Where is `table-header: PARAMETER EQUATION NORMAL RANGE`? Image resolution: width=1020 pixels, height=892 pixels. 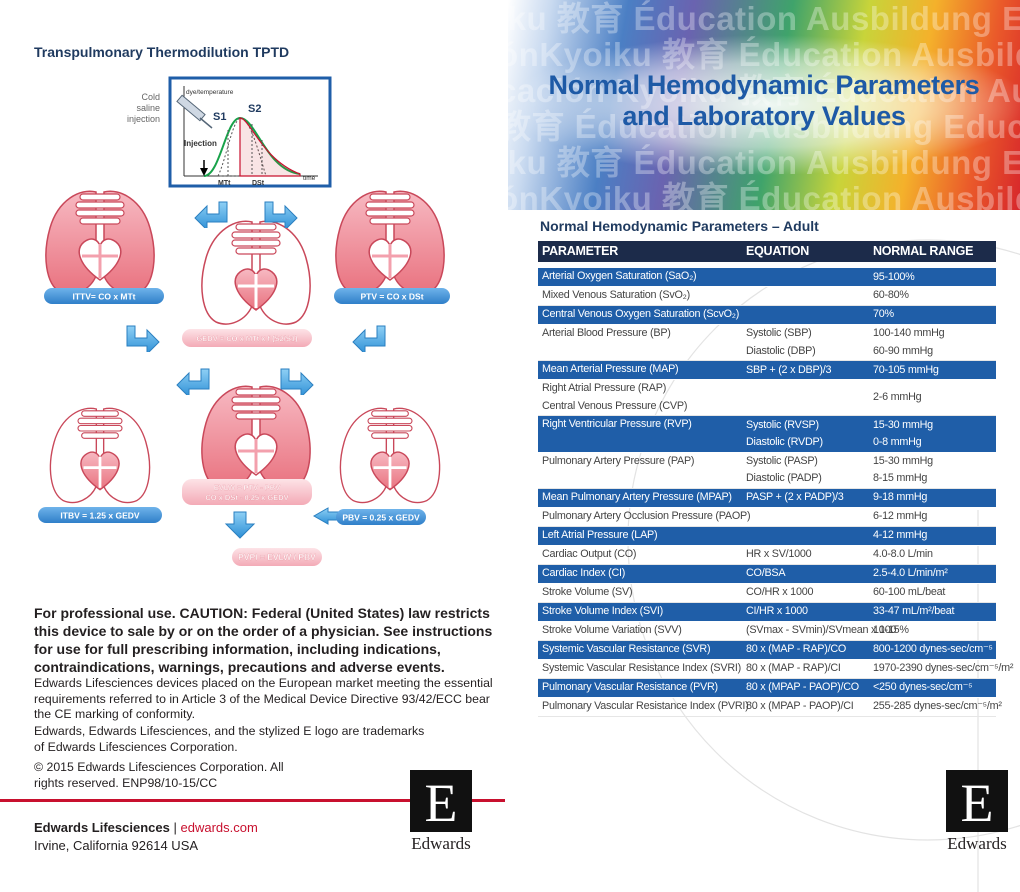 table-header: PARAMETER EQUATION NORMAL RANGE is located at coordinates (767, 251).